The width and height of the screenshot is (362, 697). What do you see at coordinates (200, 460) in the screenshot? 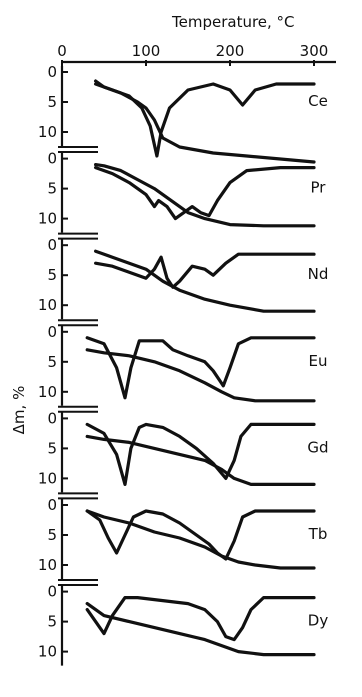
I see `tg-curve-gd` at bounding box center [200, 460].